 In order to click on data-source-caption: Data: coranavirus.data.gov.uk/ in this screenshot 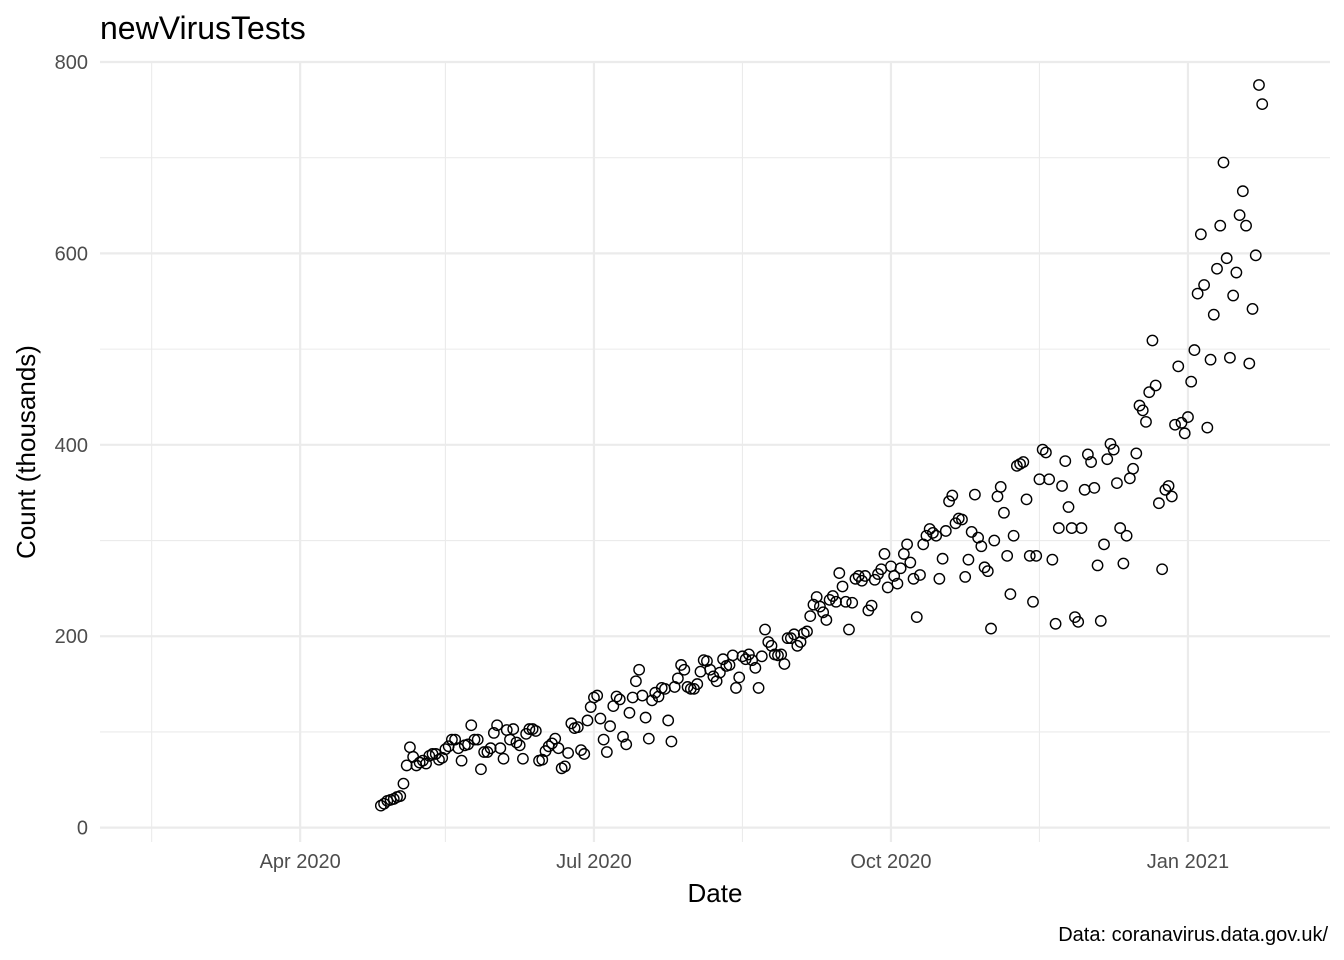, I will do `click(1193, 935)`.